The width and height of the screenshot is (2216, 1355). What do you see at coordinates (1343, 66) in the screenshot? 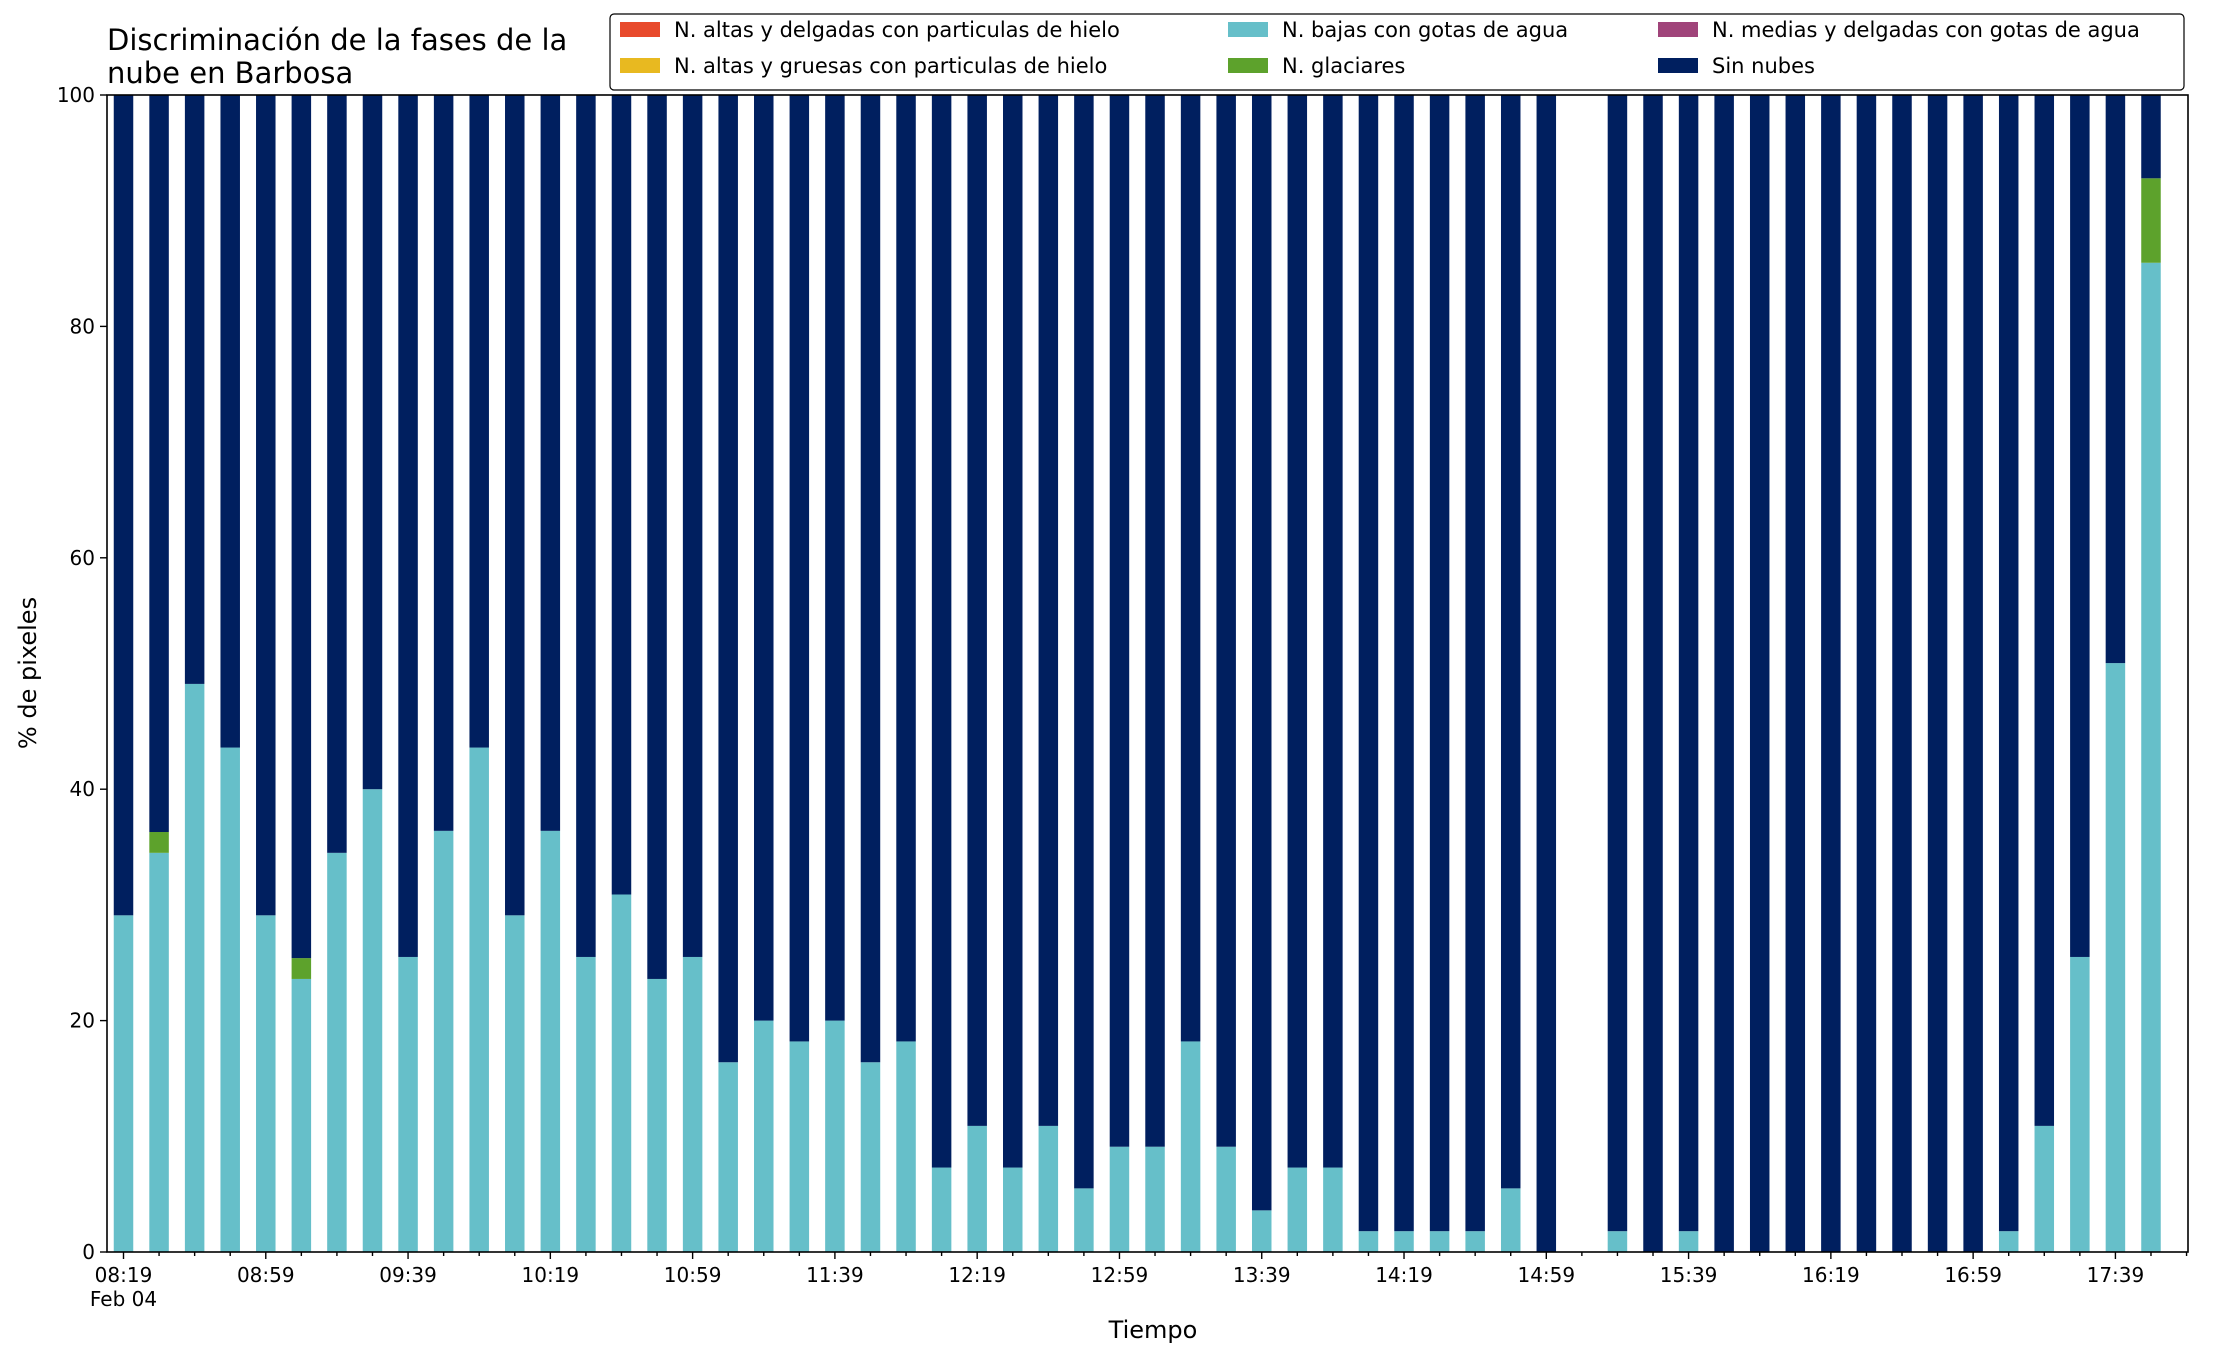
I see `legend-entry-label: N. glaciares` at bounding box center [1343, 66].